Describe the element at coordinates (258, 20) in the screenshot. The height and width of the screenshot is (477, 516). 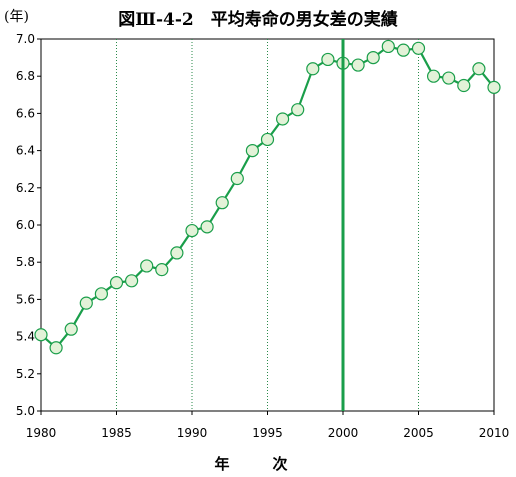
I see `chart-title: 図Ⅲ-4-2 平均寿命の男女差の実績` at that location.